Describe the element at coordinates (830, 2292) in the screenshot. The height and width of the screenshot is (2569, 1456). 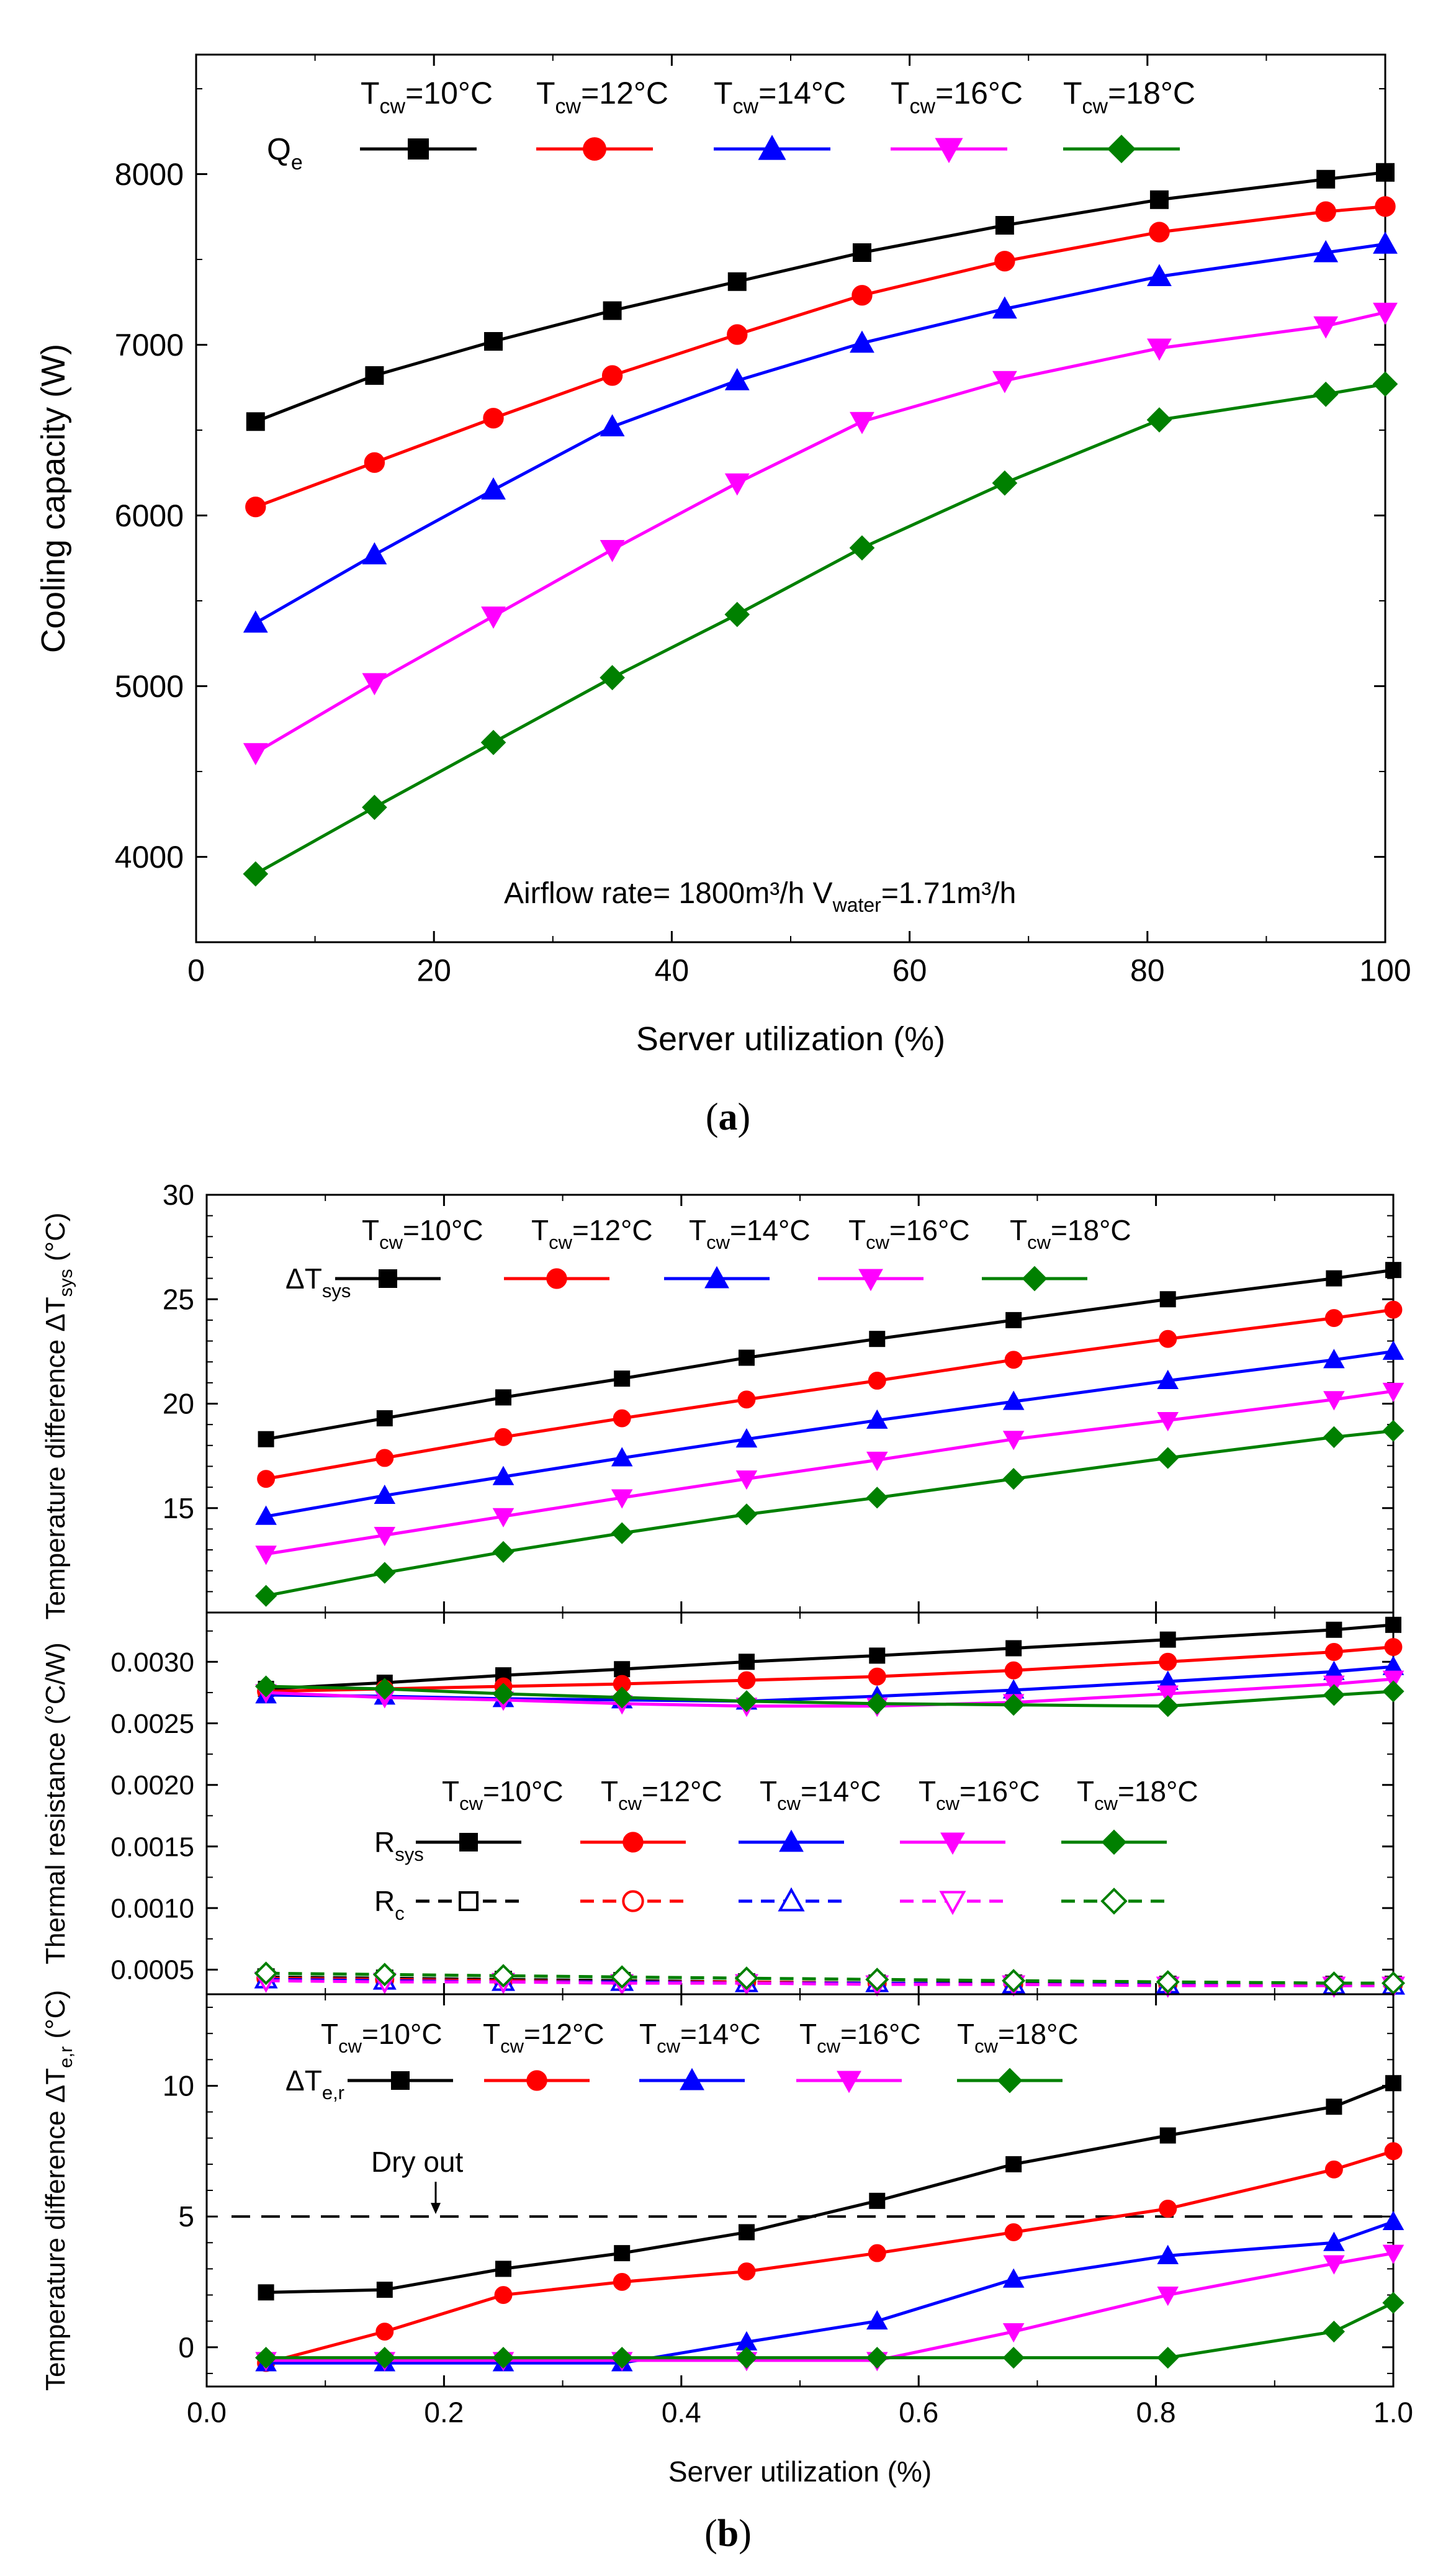
I see `chart-b3-series-2-line` at that location.